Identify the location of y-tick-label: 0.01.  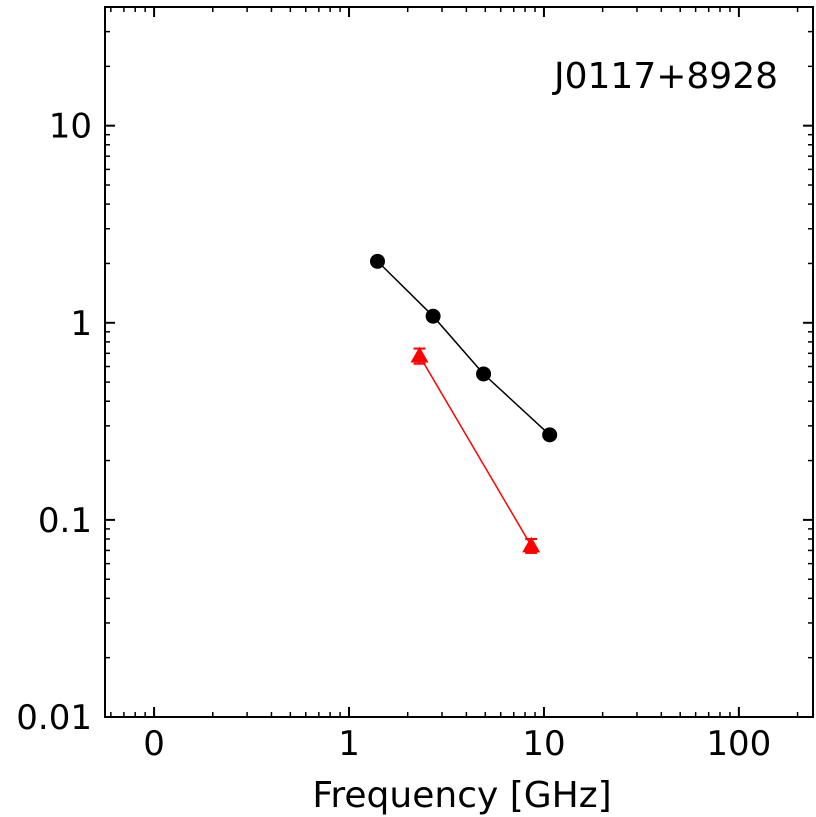
(54, 718).